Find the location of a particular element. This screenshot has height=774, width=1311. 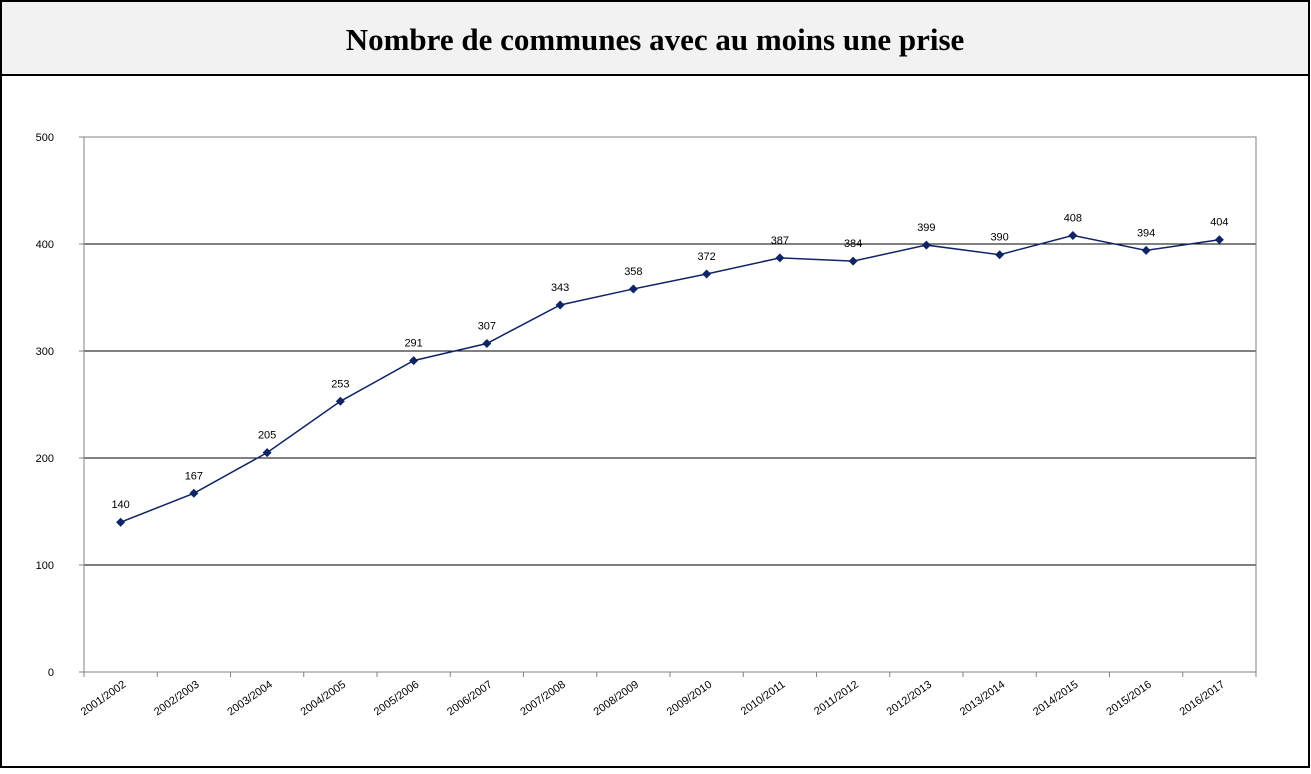

y-tick-label: 0 is located at coordinates (51, 673).